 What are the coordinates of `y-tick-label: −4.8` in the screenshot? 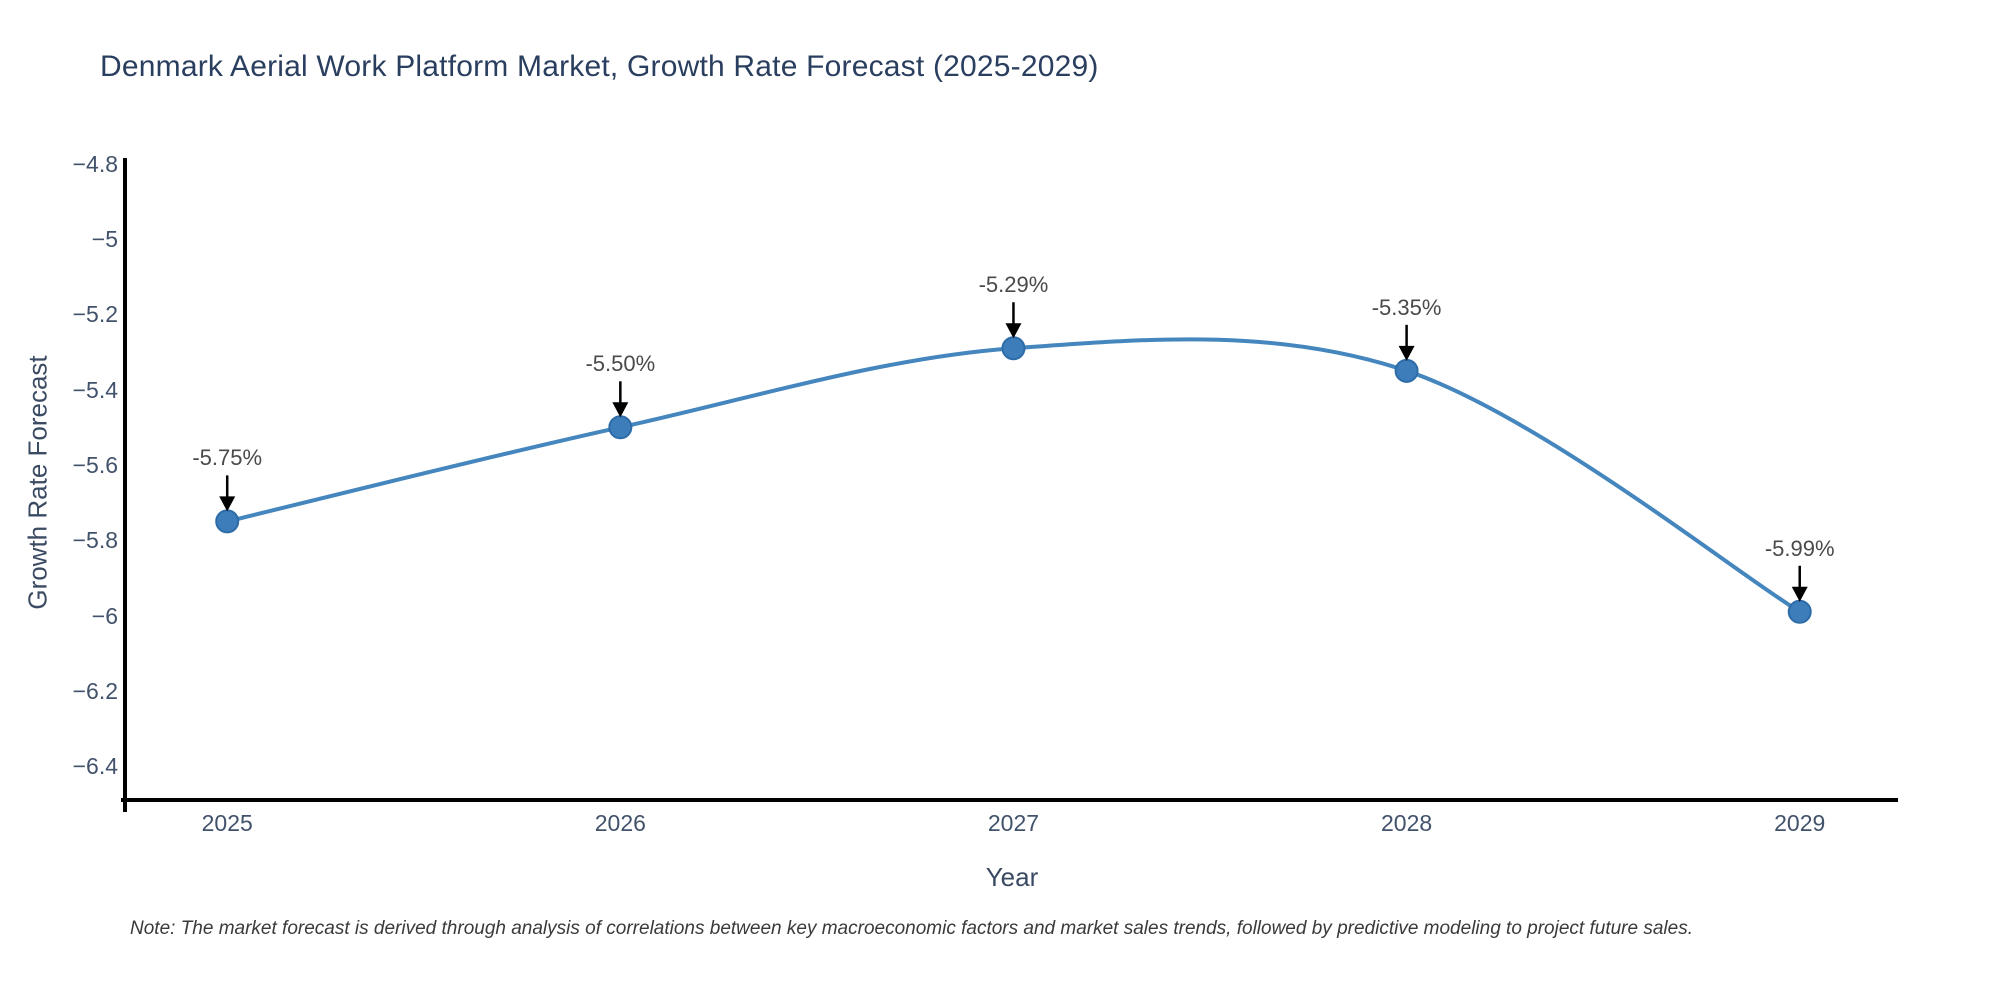 It's located at (95, 163).